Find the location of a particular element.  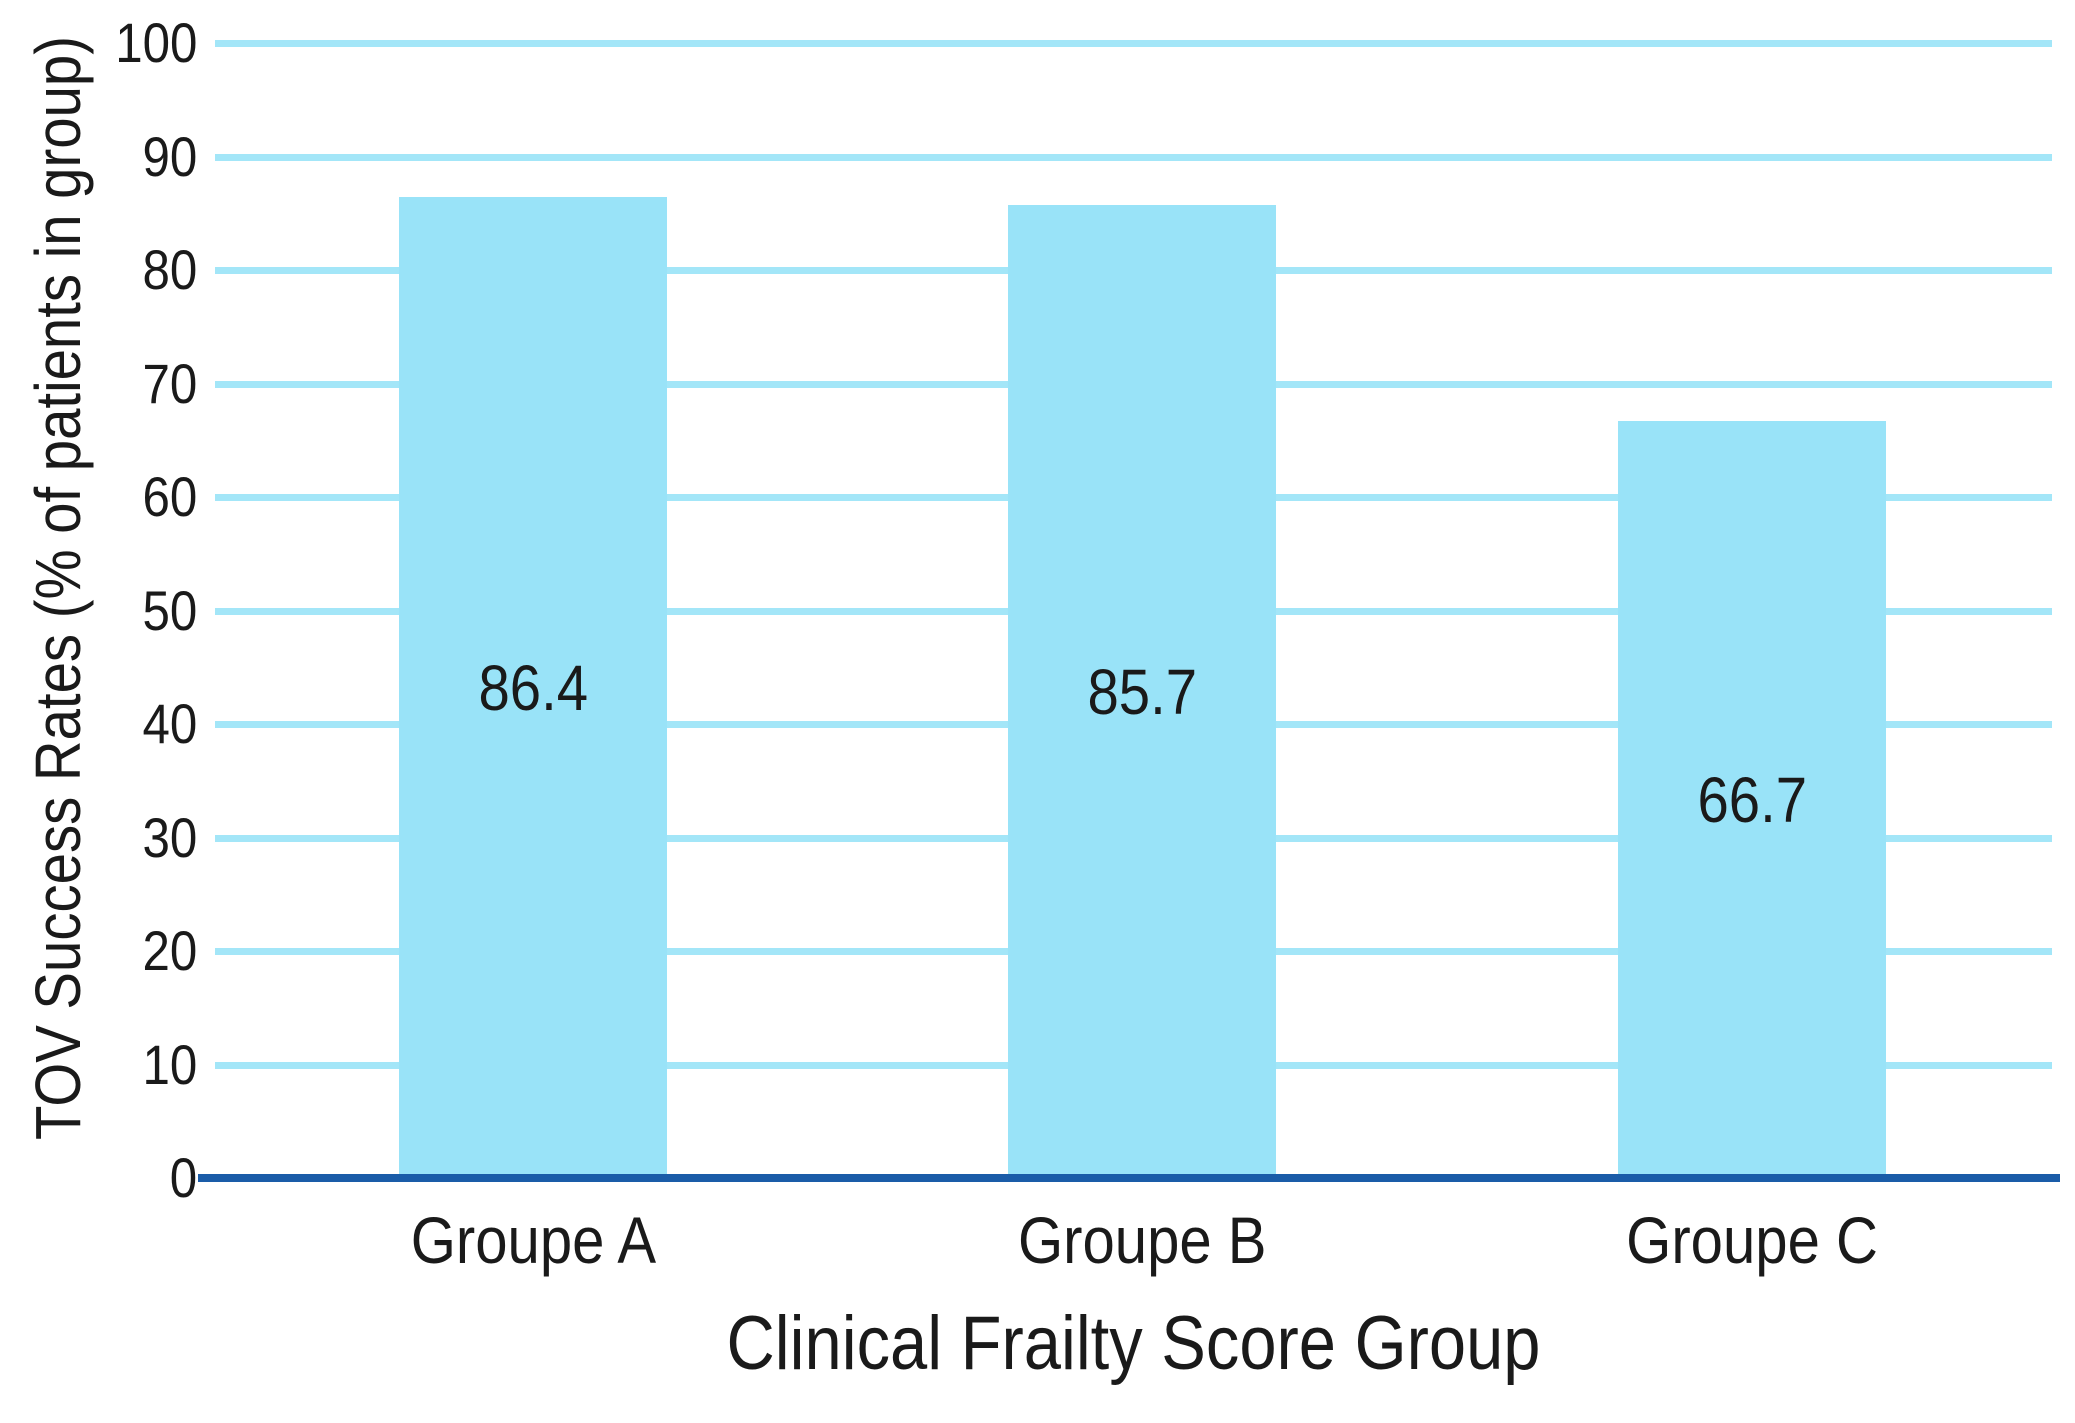

y-tick-label: 30 is located at coordinates (169, 837).